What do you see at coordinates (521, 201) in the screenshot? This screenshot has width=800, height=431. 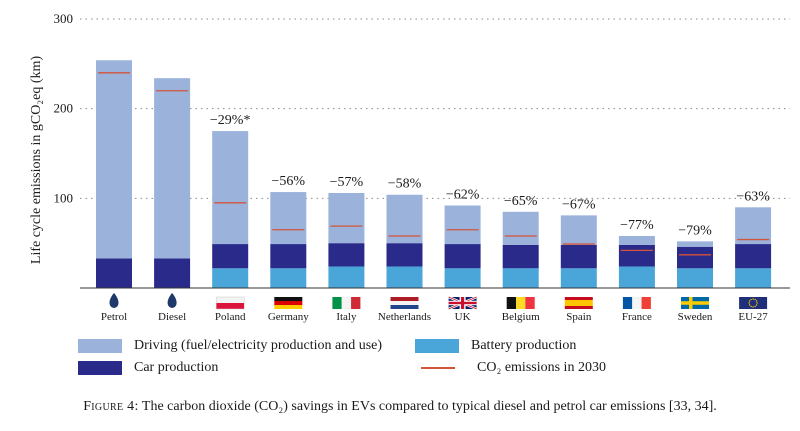 I see `savings-label-belgium: −65%` at bounding box center [521, 201].